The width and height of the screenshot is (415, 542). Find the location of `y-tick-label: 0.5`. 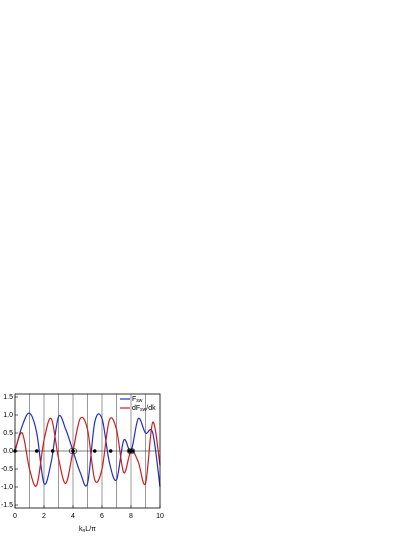

y-tick-label: 0.5 is located at coordinates (8, 433).